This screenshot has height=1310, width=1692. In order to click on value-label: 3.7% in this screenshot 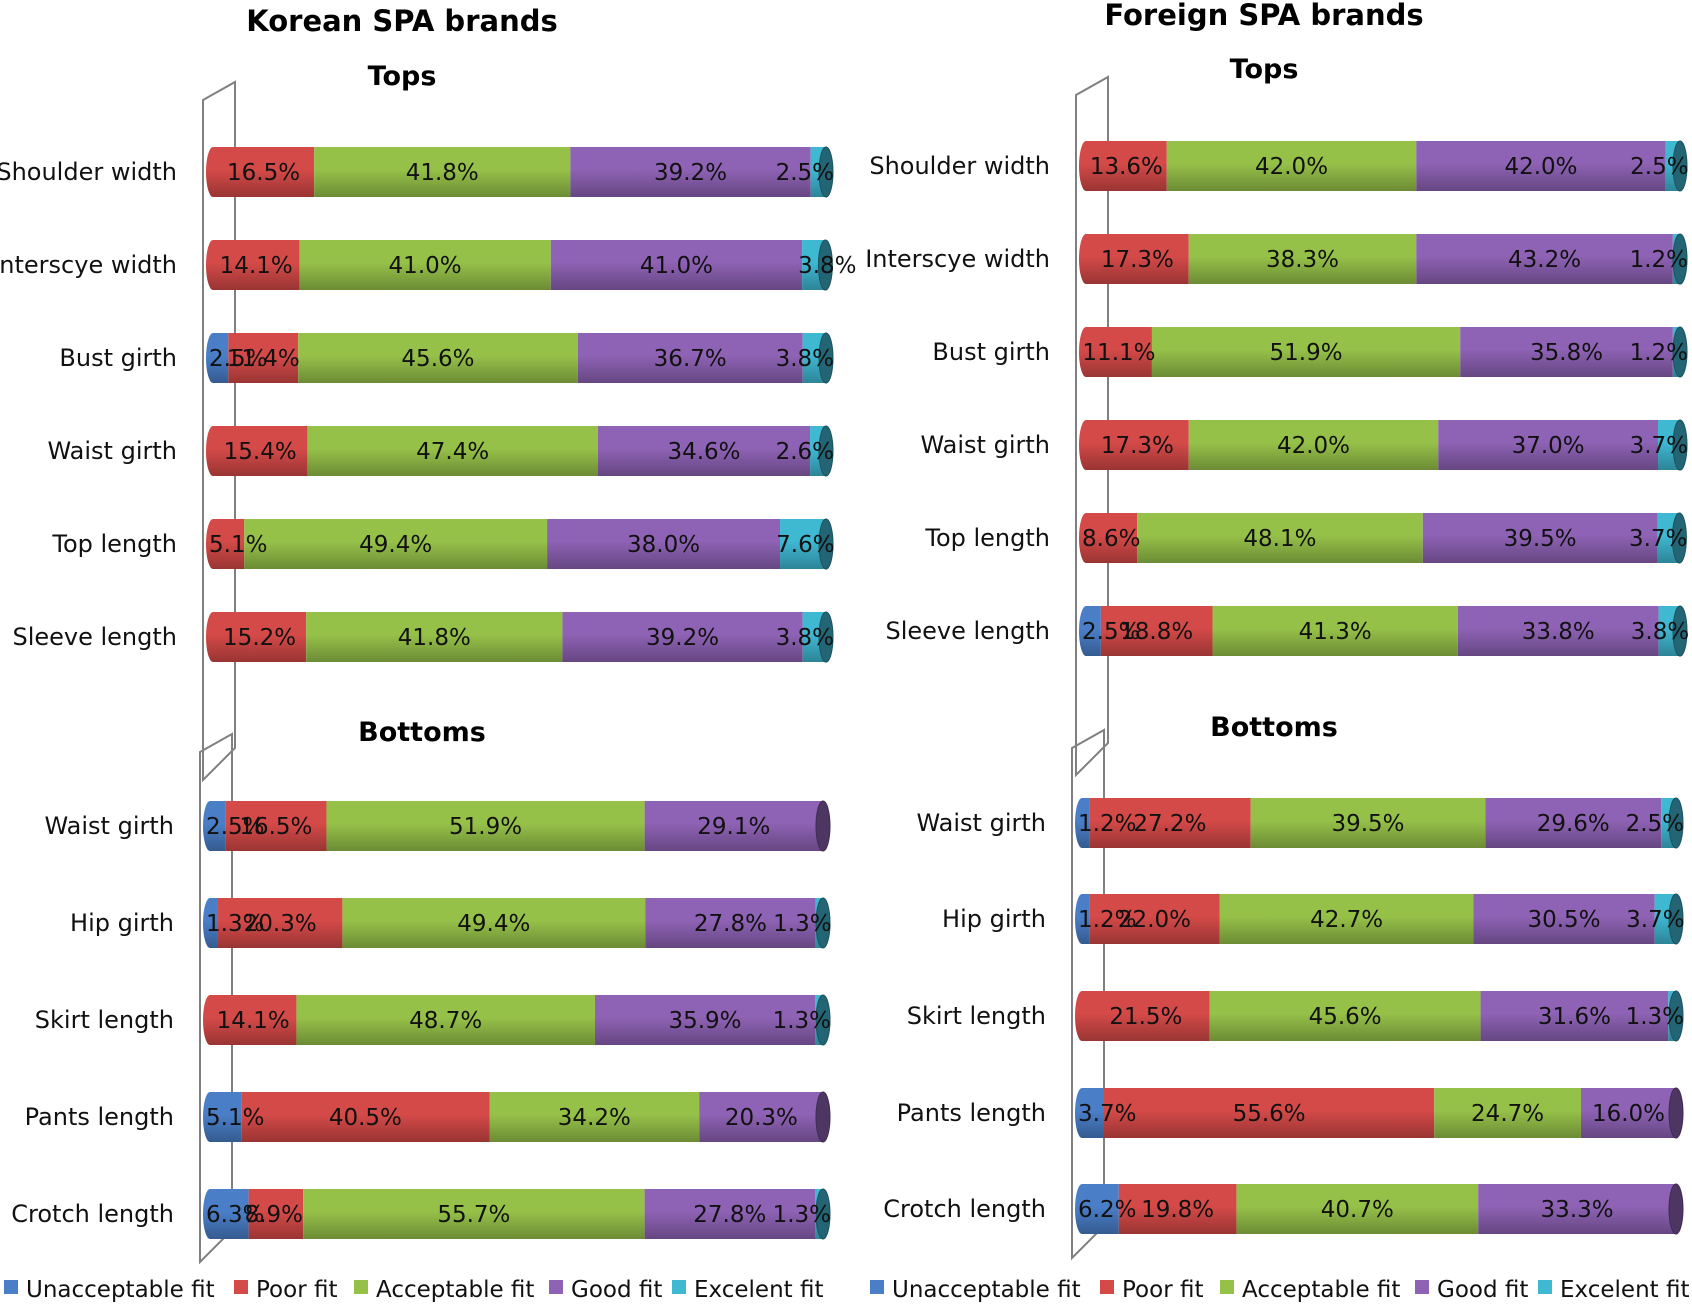, I will do `click(1655, 920)`.